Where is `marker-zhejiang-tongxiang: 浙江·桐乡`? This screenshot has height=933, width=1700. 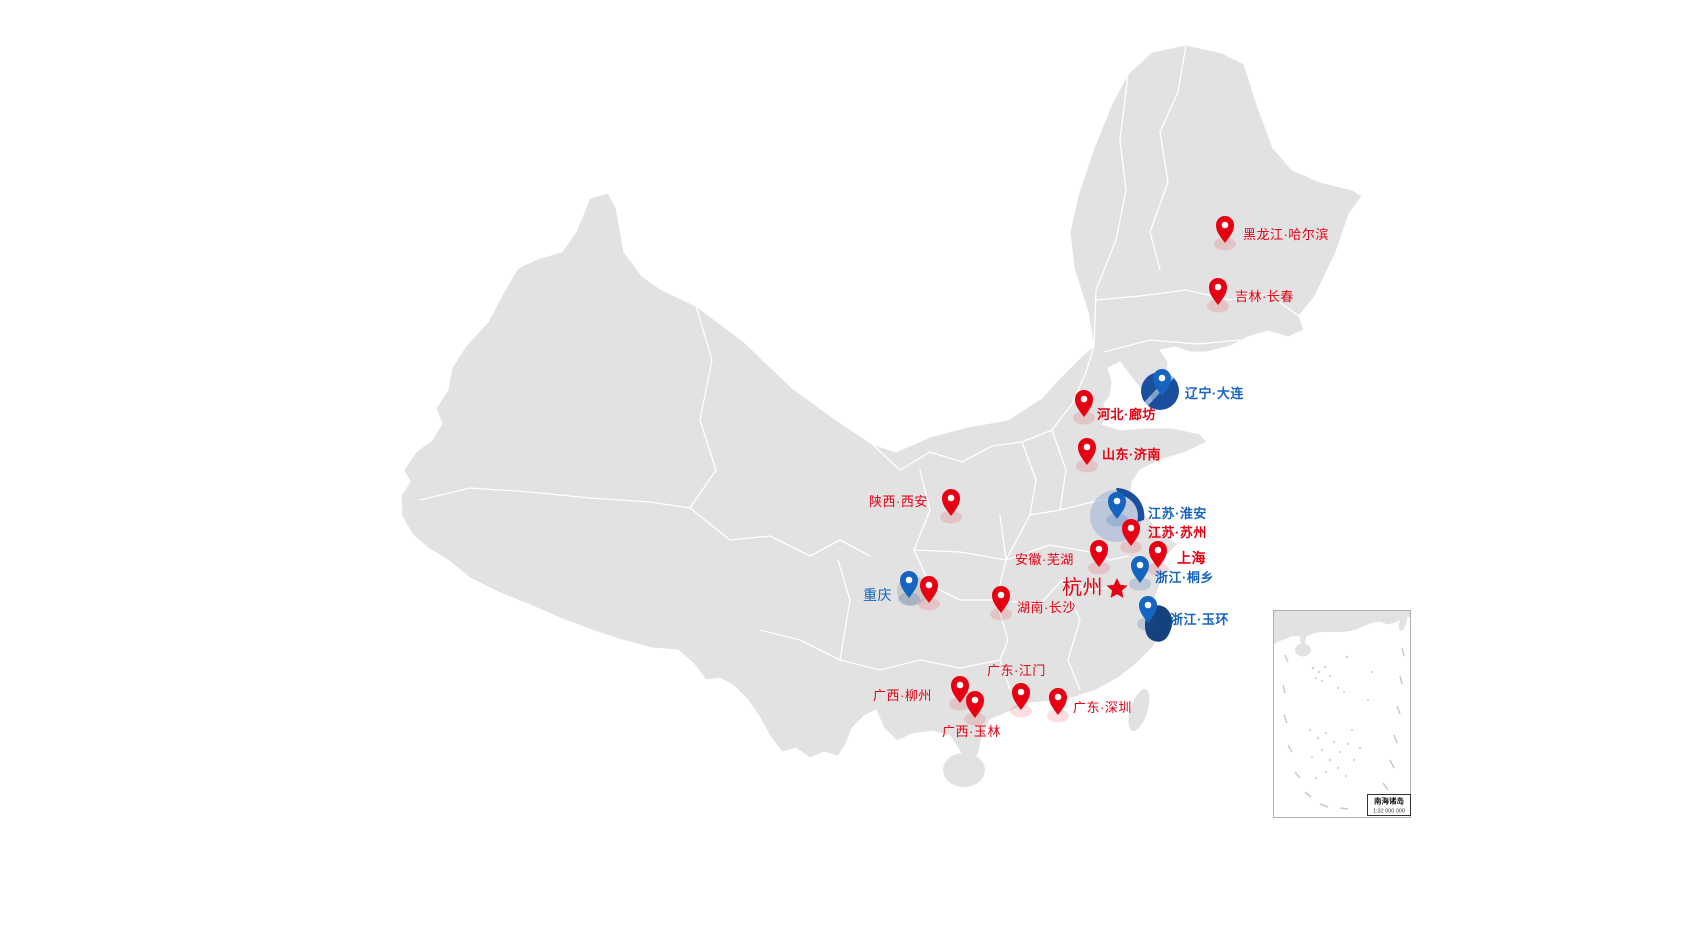 marker-zhejiang-tongxiang: 浙江·桐乡 is located at coordinates (1171, 573).